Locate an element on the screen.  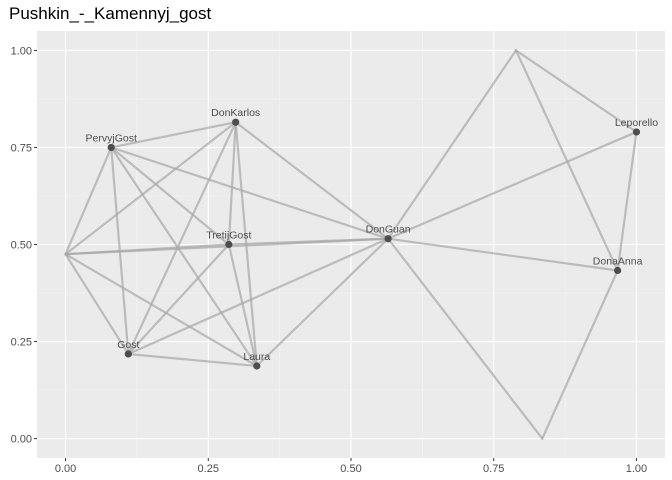
edge-h1-DonKarlos is located at coordinates (150, 188).